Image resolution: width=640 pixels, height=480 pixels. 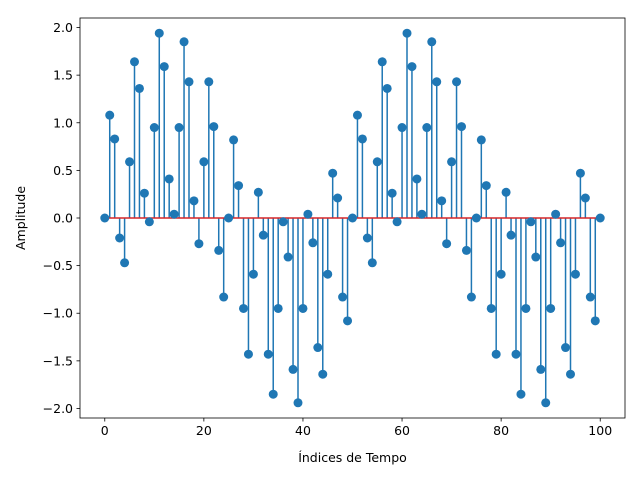 What do you see at coordinates (20, 218) in the screenshot?
I see `y-axis-label: Amplitude` at bounding box center [20, 218].